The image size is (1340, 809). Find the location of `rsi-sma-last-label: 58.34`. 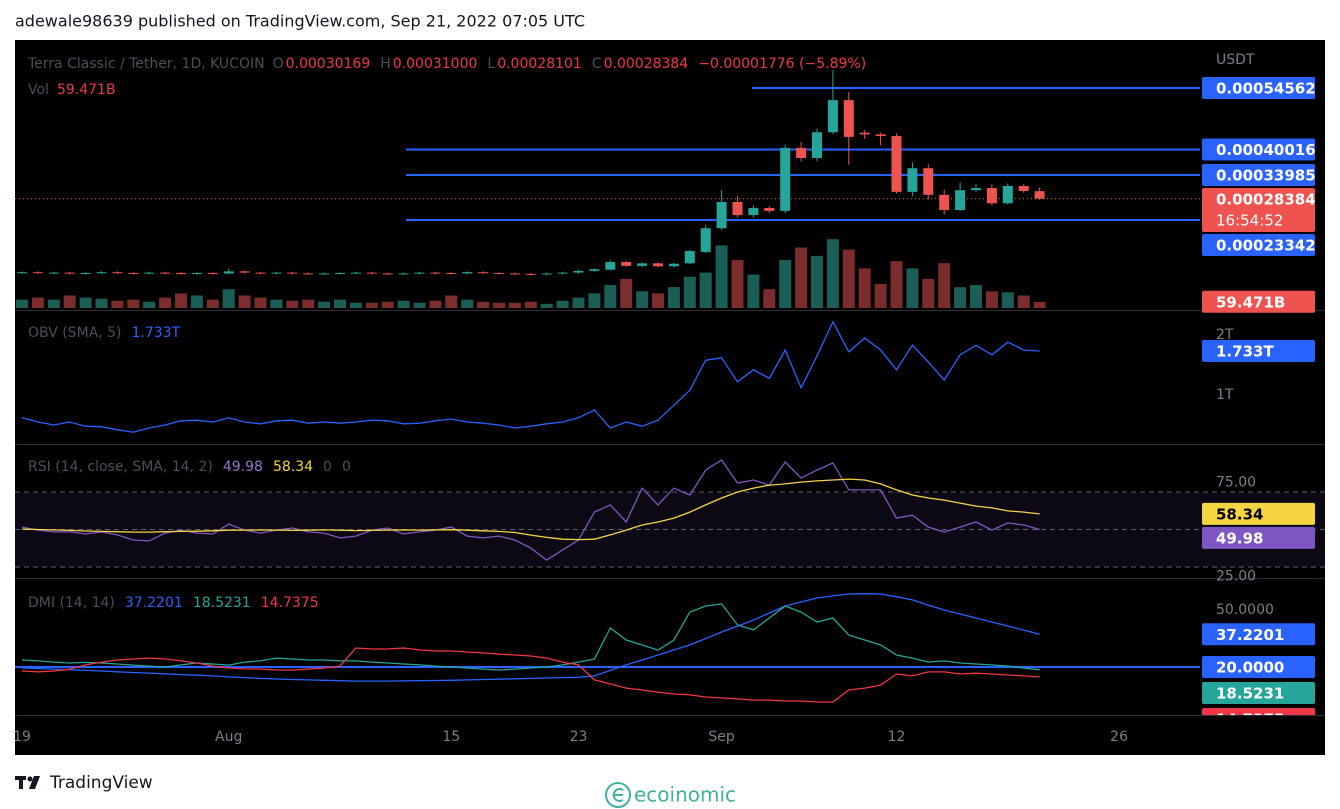

rsi-sma-last-label: 58.34 is located at coordinates (1239, 514).